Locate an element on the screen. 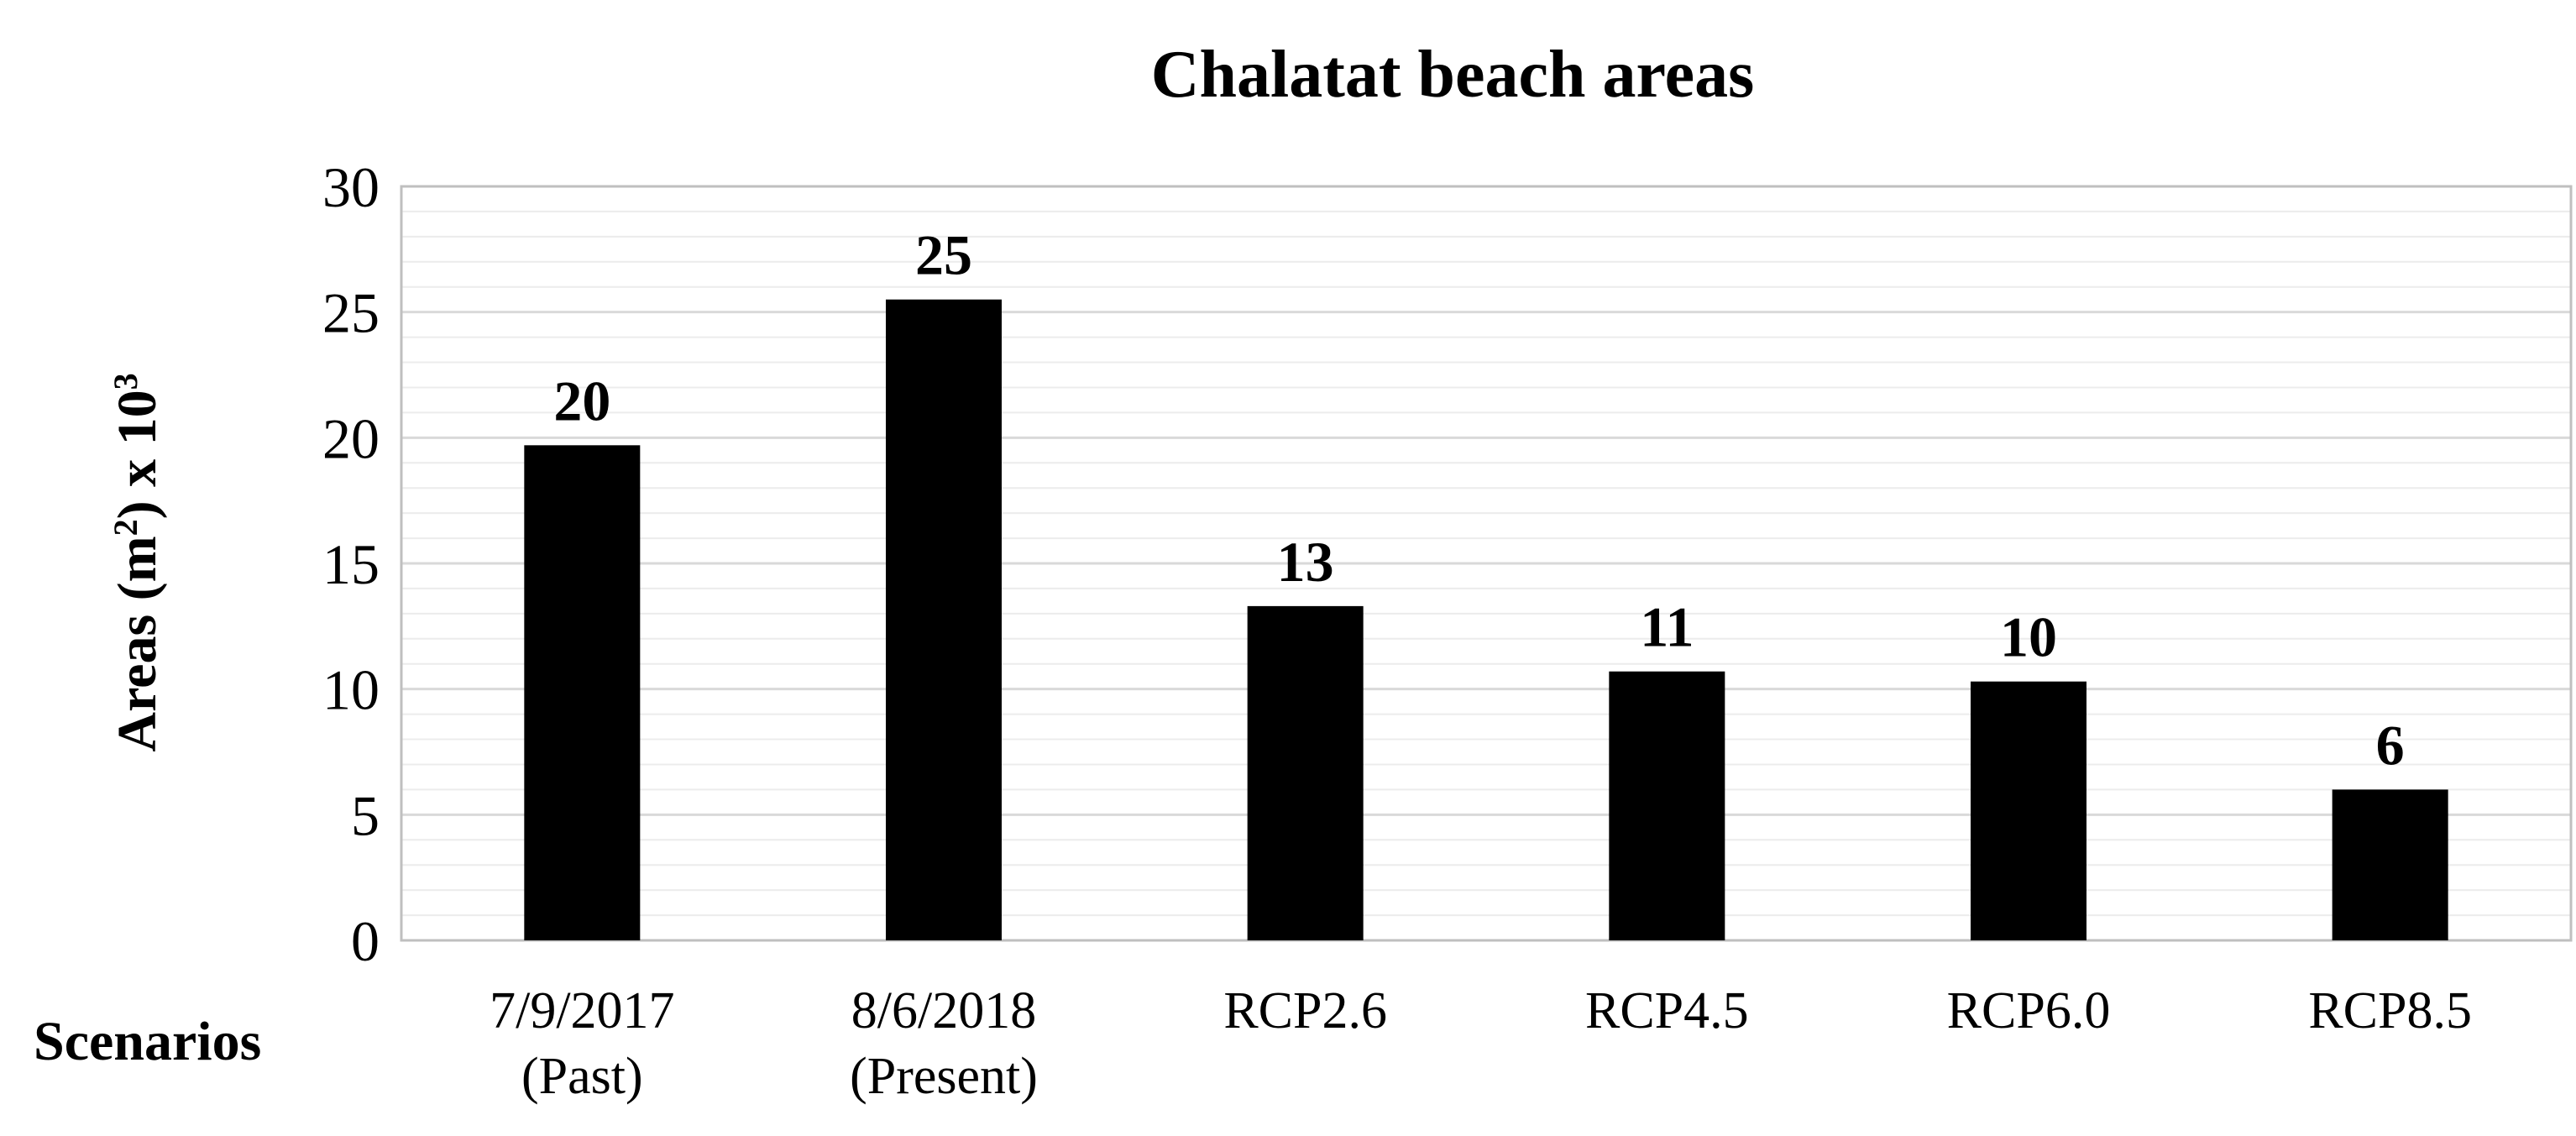  y-axis-label-base: Areas (m is located at coordinates (137, 644).